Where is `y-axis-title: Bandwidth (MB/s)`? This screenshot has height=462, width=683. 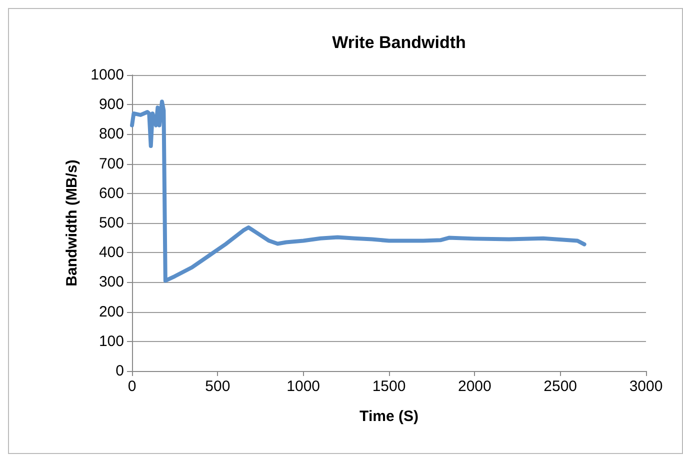
y-axis-title: Bandwidth (MB/s) is located at coordinates (72, 223).